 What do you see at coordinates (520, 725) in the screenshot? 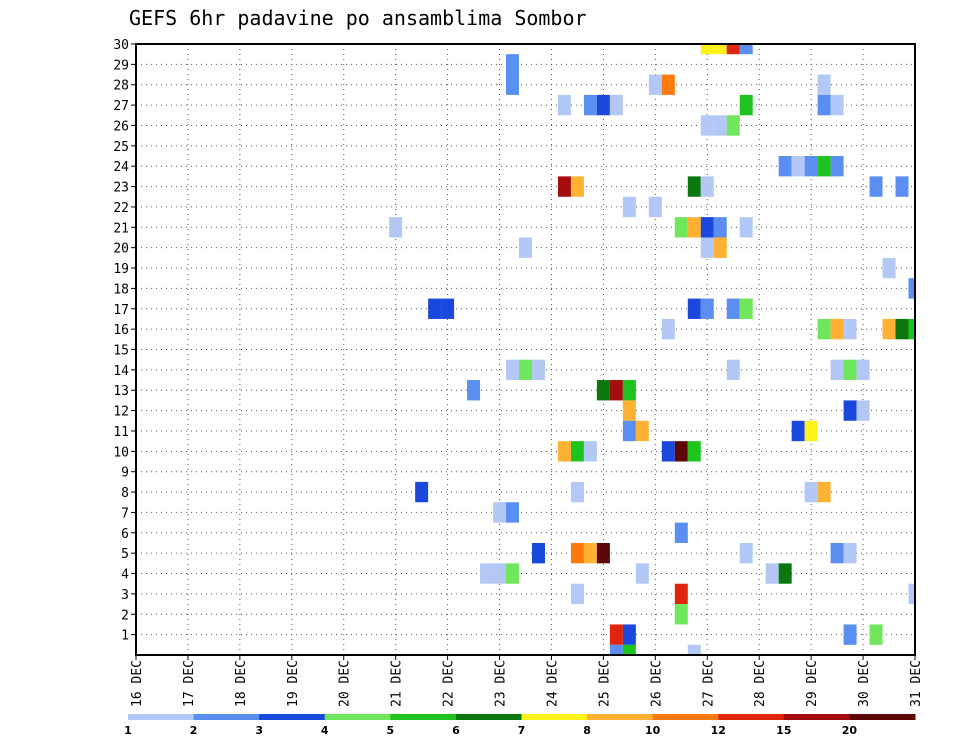
I see `legend-colorbar: 1 2 3 4 5 6 7 8 10 12 15 20` at bounding box center [520, 725].